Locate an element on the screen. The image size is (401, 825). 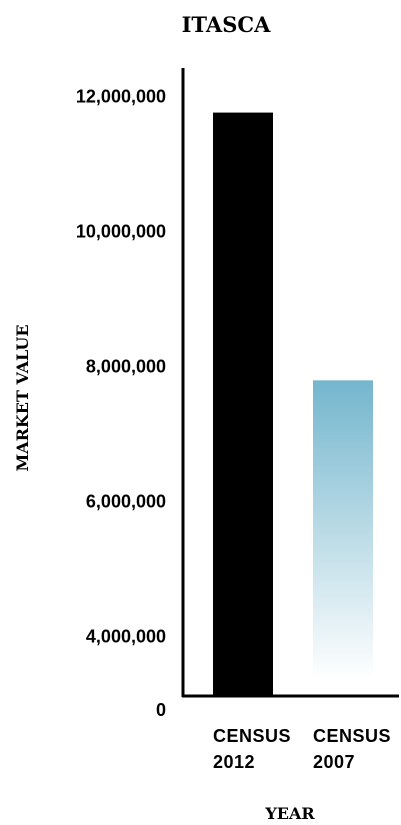
bar-census-2012 is located at coordinates (243, 404).